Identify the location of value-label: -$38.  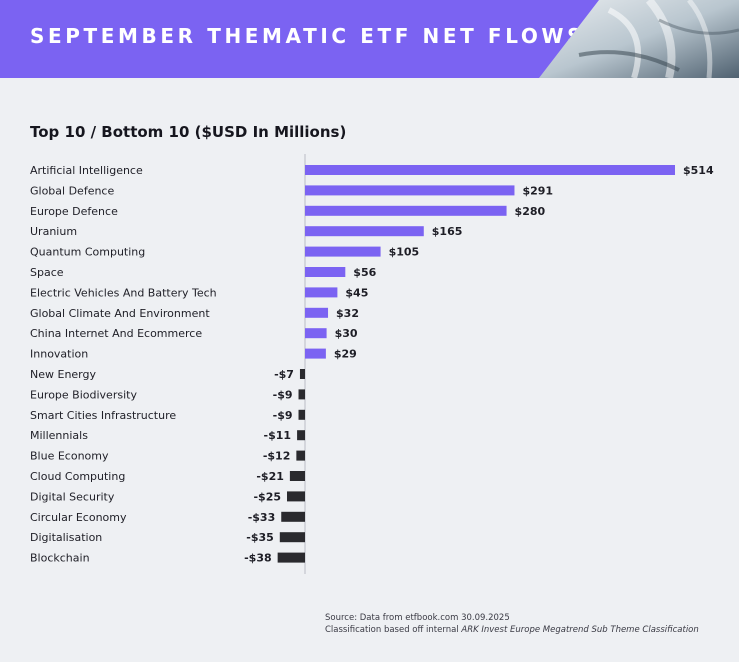
(258, 558).